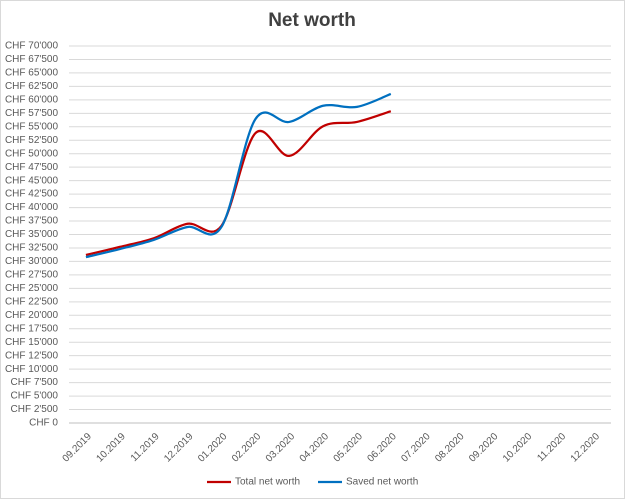 The height and width of the screenshot is (499, 625). What do you see at coordinates (31, 140) in the screenshot?
I see `y-tick-label: CHF 52'500` at bounding box center [31, 140].